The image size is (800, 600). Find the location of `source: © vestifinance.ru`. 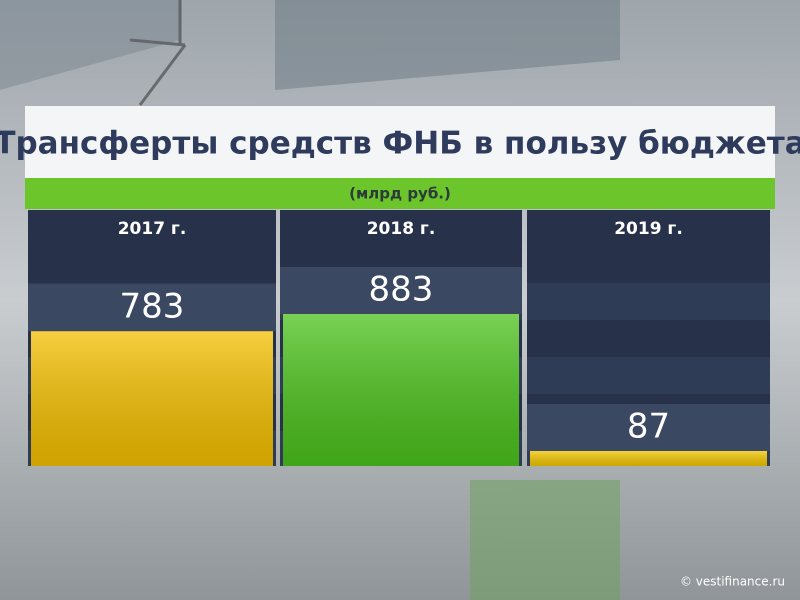

source: © vestifinance.ru is located at coordinates (732, 582).